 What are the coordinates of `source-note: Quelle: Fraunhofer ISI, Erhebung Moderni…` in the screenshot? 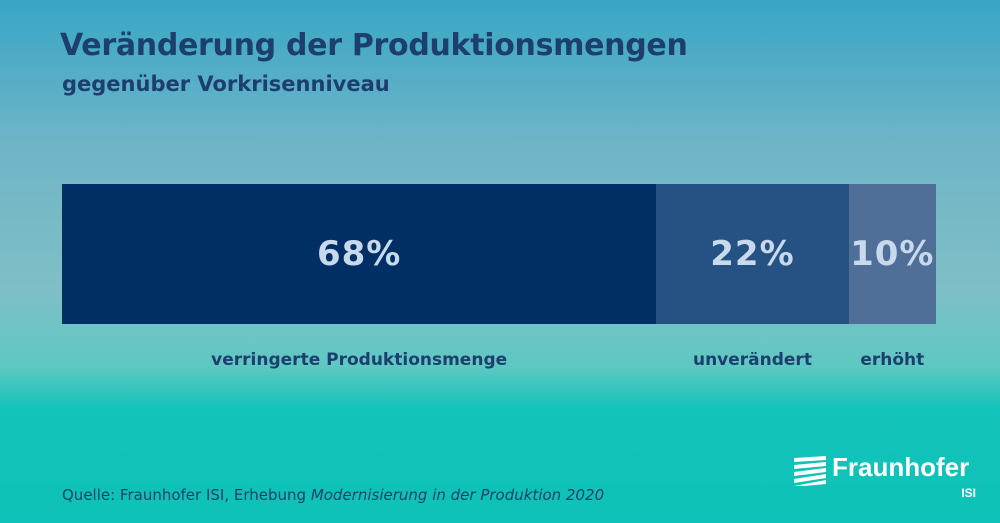 It's located at (333, 495).